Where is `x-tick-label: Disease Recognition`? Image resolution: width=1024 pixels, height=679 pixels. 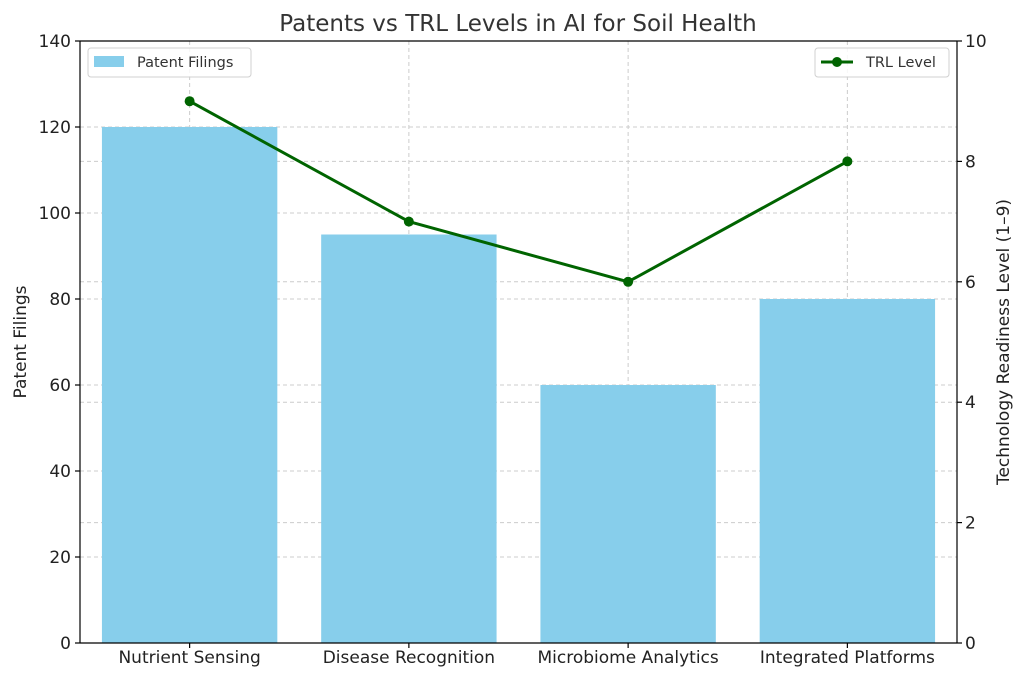
x-tick-label: Disease Recognition is located at coordinates (409, 658).